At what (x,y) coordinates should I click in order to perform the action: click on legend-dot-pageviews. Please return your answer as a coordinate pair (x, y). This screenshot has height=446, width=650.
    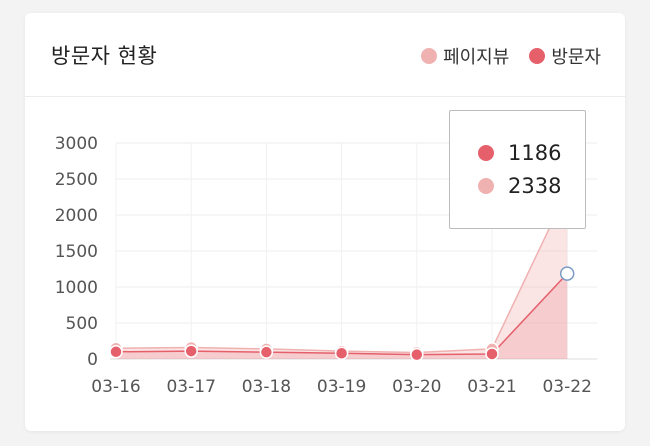
    Looking at the image, I should click on (429, 56).